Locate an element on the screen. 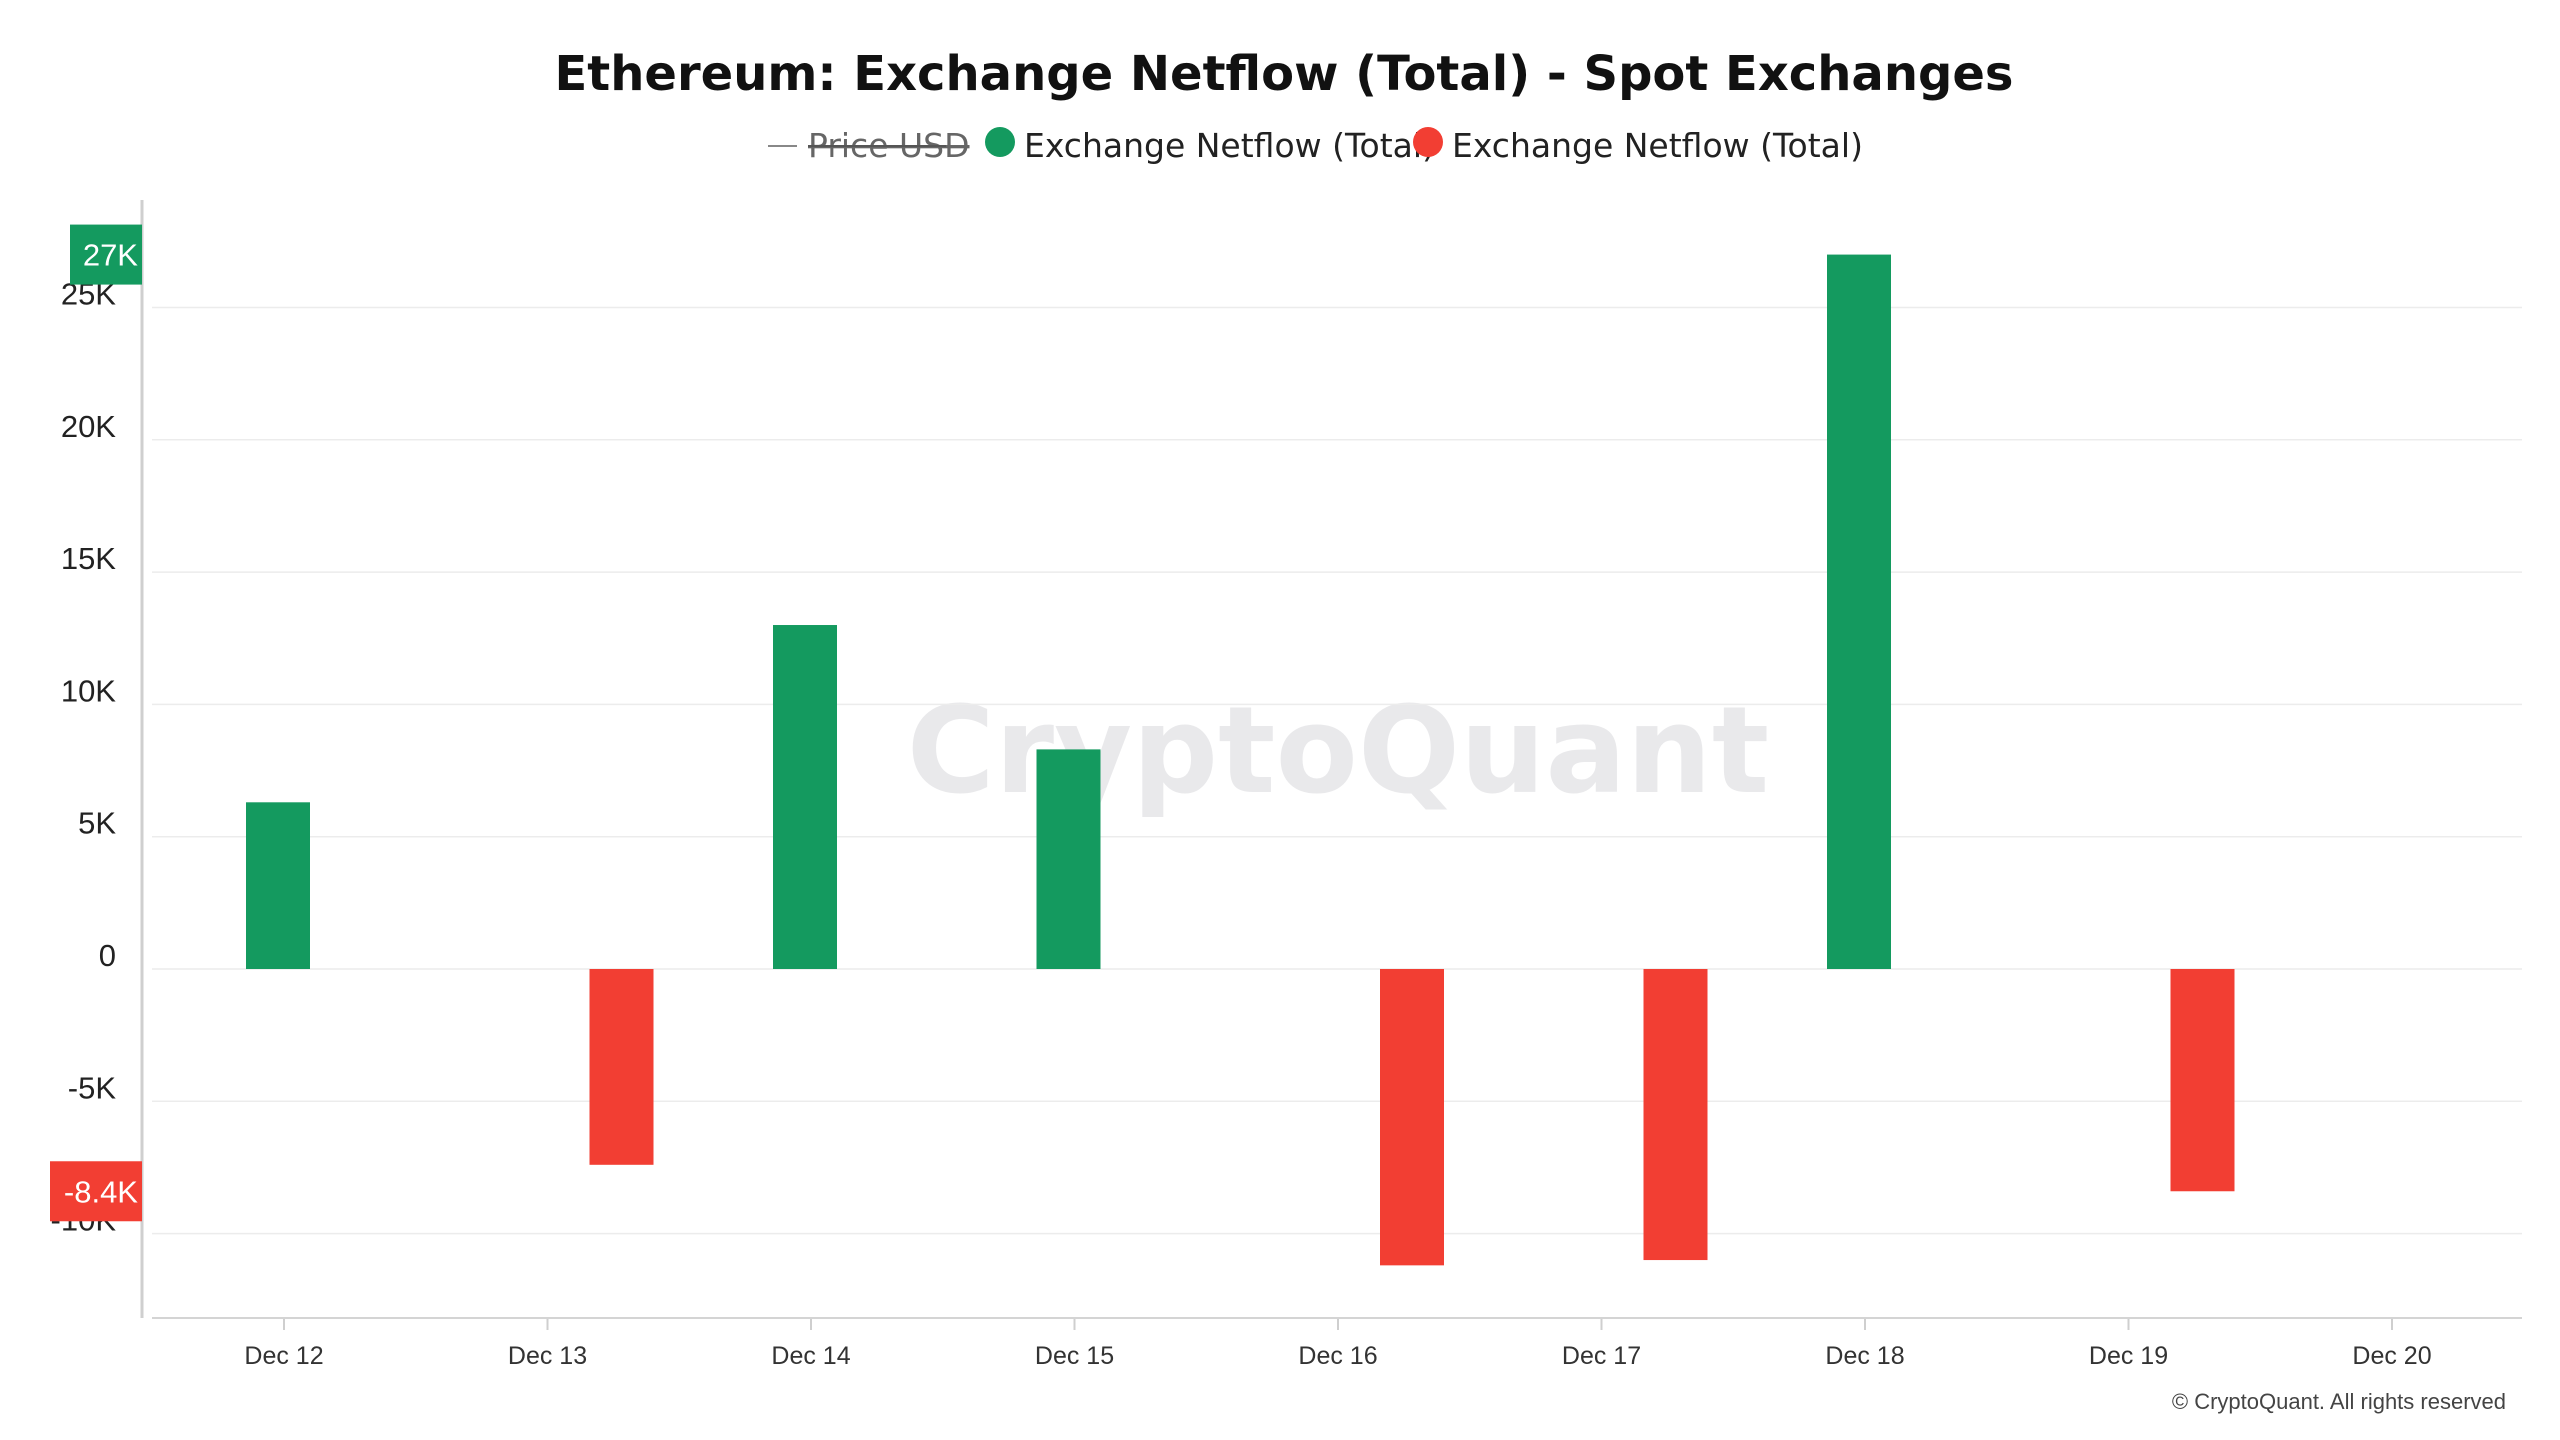  x-tick-label: Dec 15 is located at coordinates (1074, 1356).